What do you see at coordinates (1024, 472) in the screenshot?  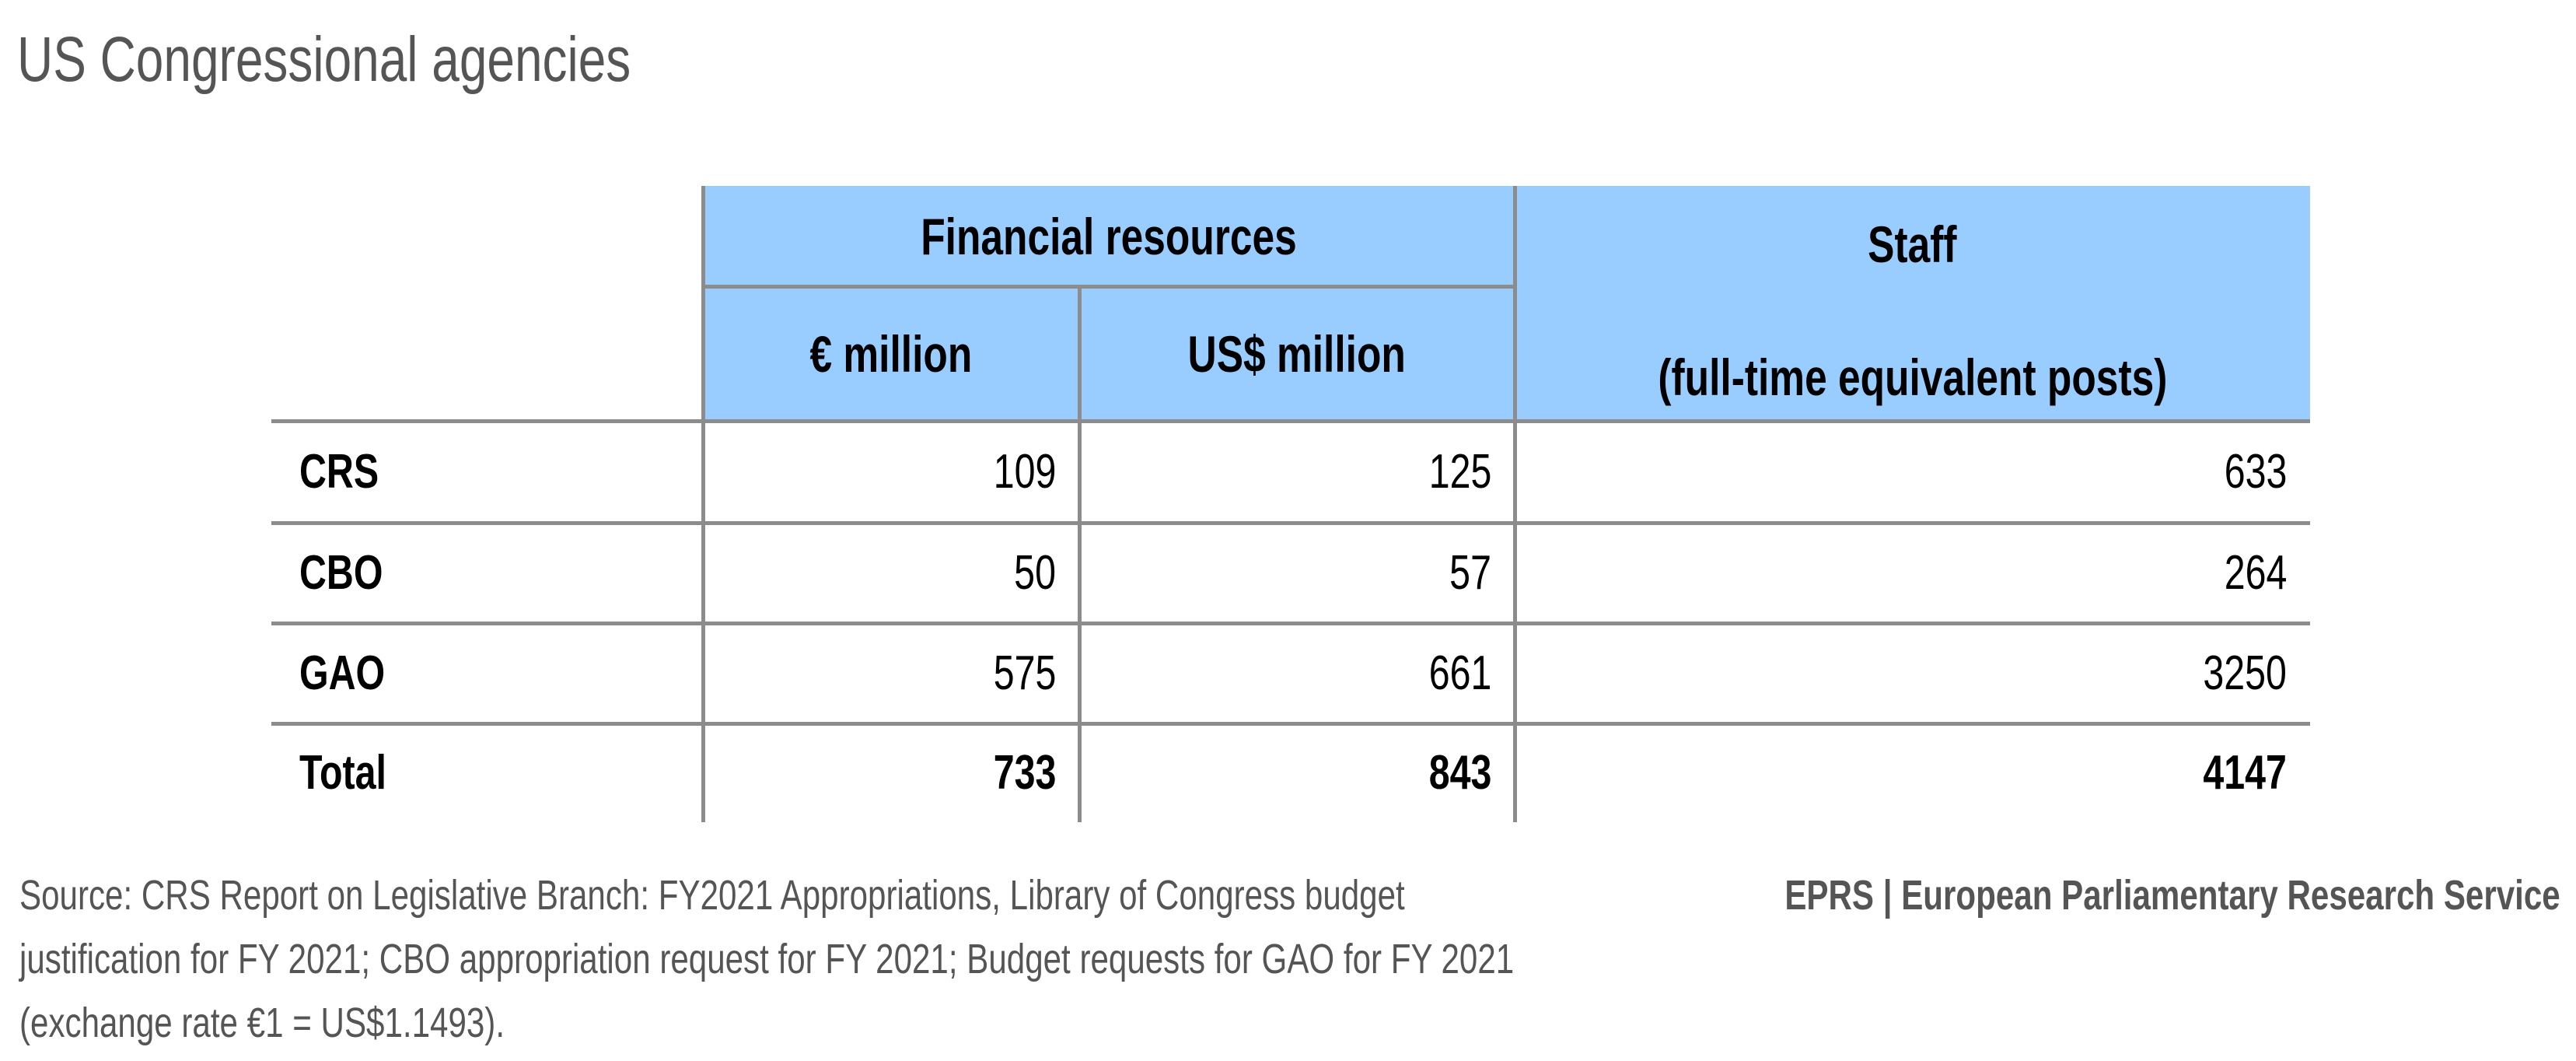 I see `cell-eur: 109` at bounding box center [1024, 472].